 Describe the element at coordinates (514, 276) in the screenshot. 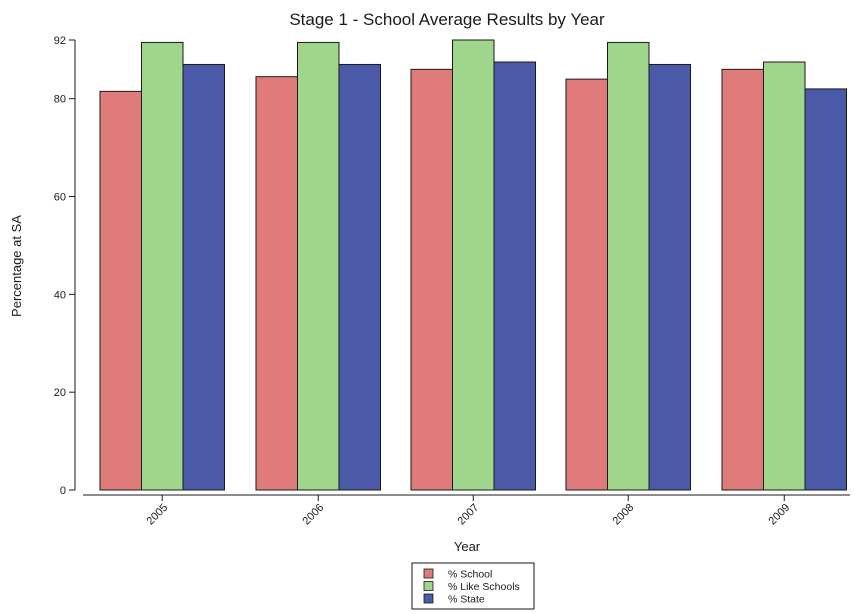

I see `bar-state-2007` at that location.